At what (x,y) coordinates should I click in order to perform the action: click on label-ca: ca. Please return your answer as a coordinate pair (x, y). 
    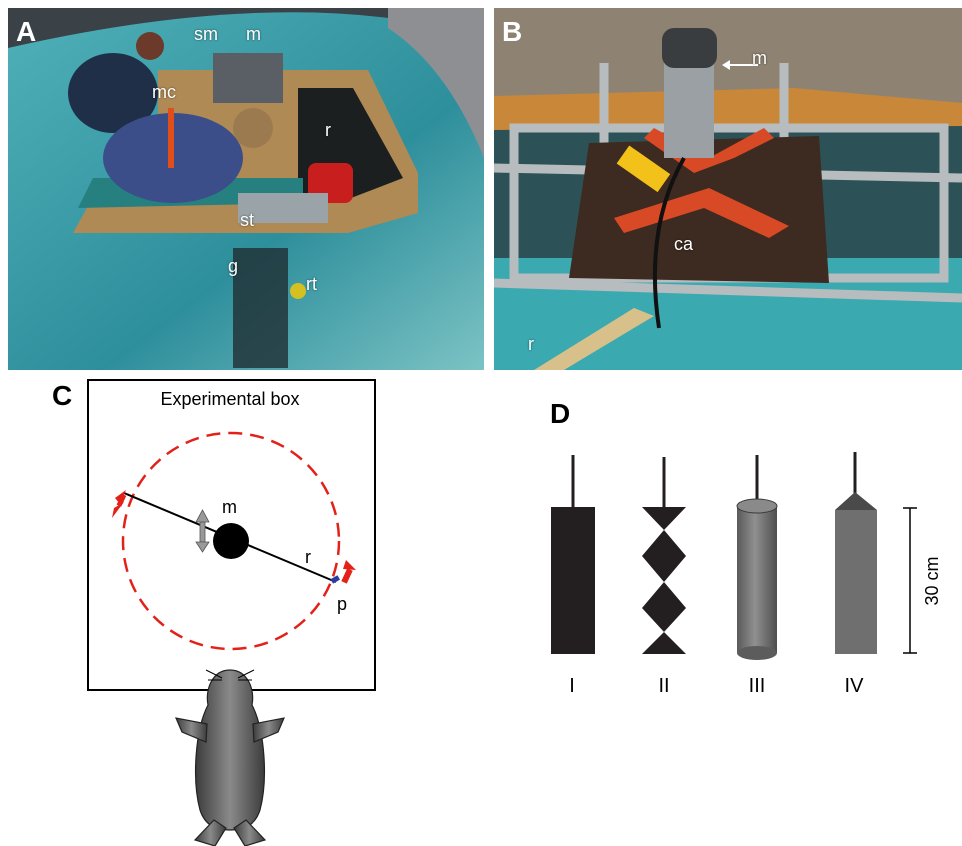
    Looking at the image, I should click on (684, 244).